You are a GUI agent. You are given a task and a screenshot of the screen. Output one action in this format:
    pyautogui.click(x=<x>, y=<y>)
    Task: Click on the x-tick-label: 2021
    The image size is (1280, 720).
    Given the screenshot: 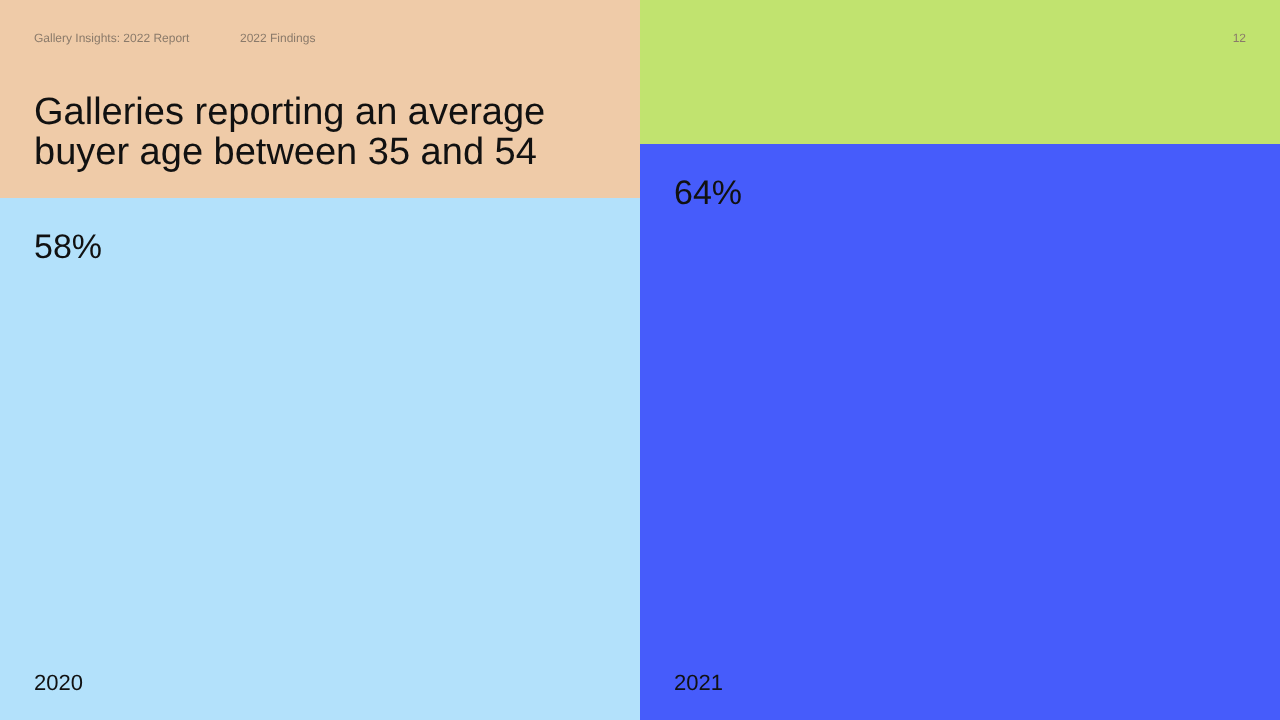 What is the action you would take?
    pyautogui.click(x=698, y=684)
    